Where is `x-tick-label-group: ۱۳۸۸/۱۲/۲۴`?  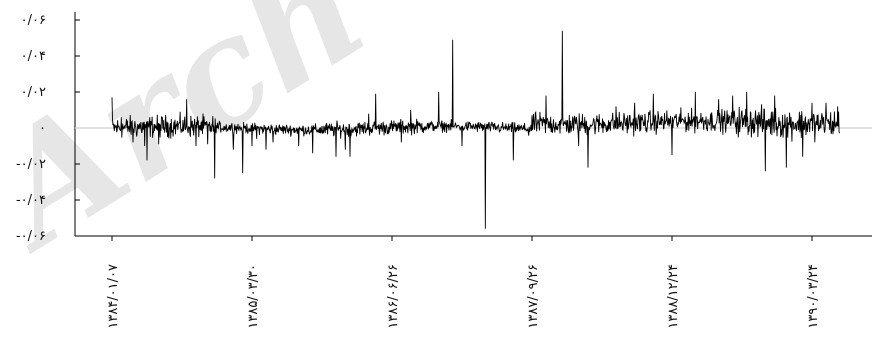
x-tick-label-group: ۱۳۸۸/۱۲/۲۴ is located at coordinates (673, 296).